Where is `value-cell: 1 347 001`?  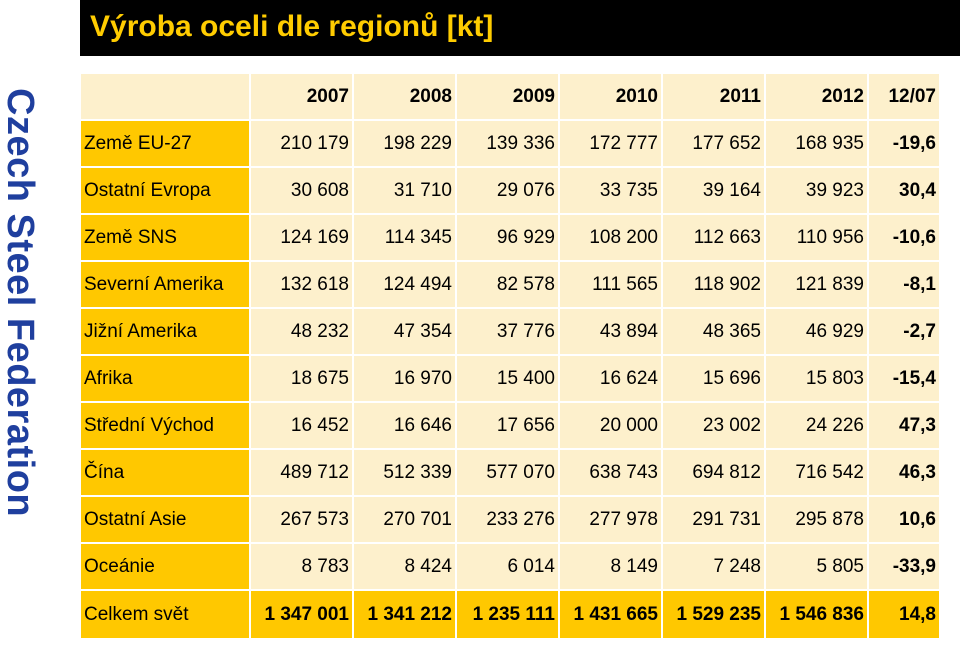 value-cell: 1 347 001 is located at coordinates (301, 614).